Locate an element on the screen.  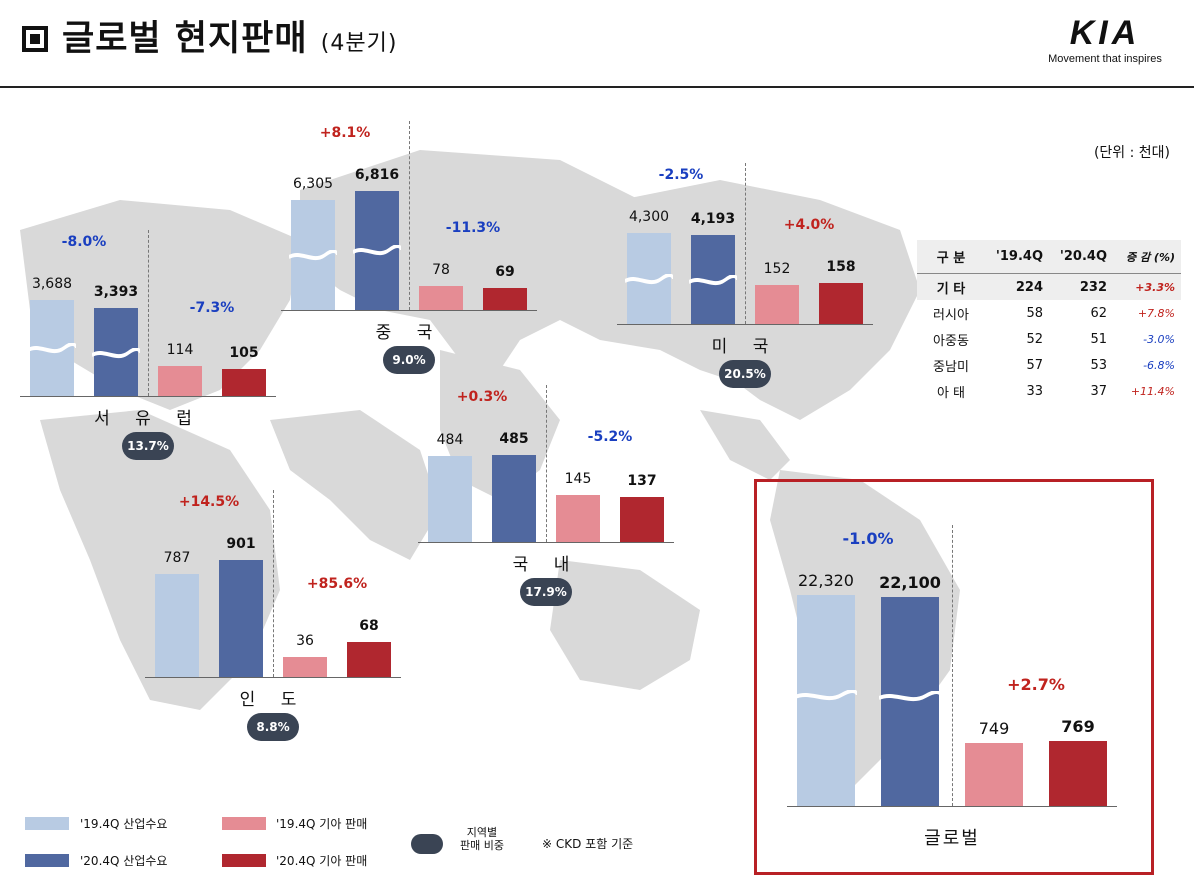
legend-label: '19.4Q 산업수요 is located at coordinates (124, 824).